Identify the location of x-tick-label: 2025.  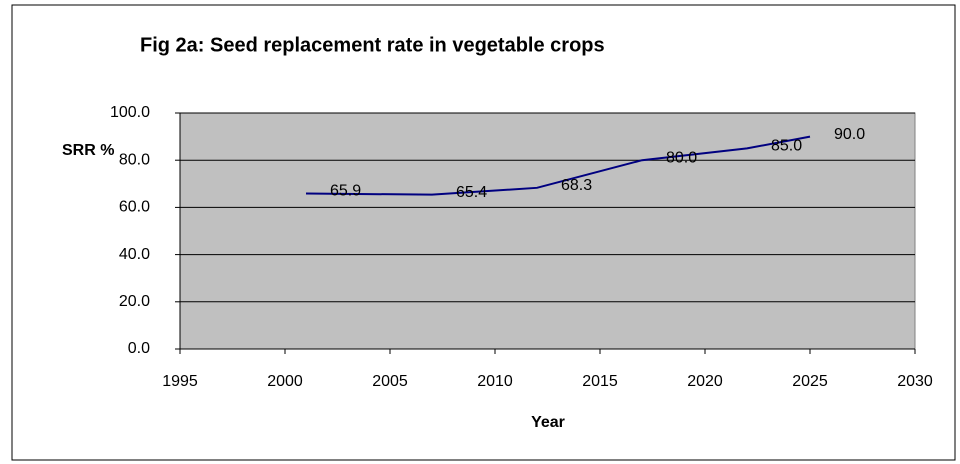
(810, 381).